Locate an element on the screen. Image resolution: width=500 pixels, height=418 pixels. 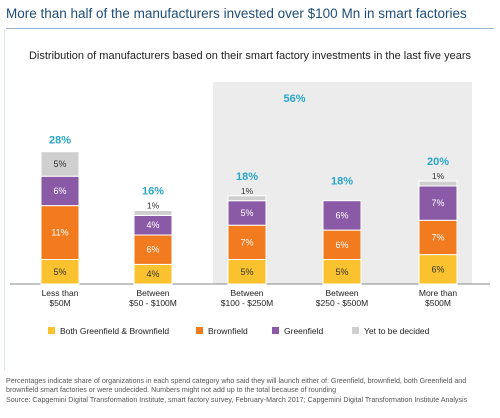
x-tick-label: Less than is located at coordinates (60, 293).